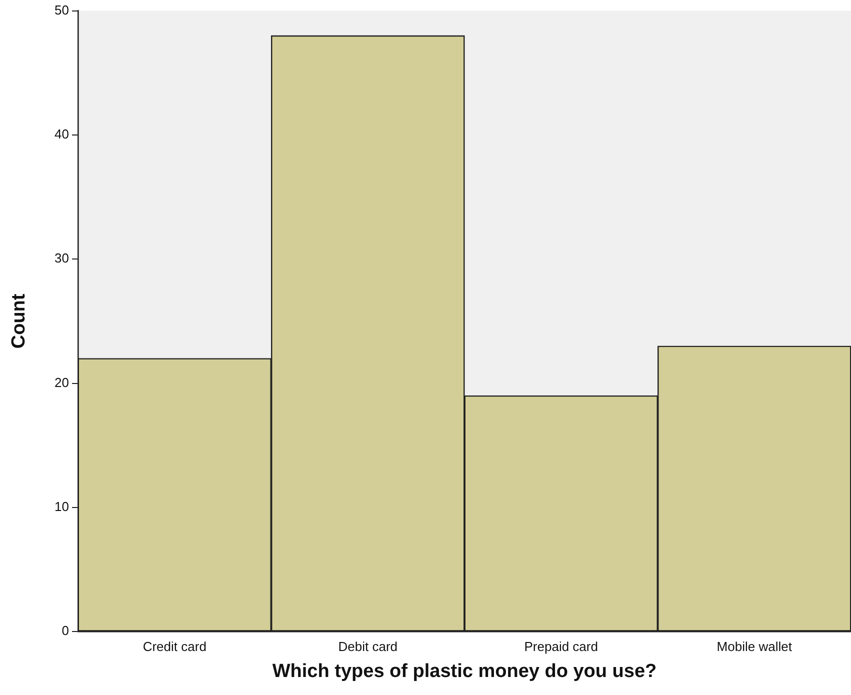  Describe the element at coordinates (61, 382) in the screenshot. I see `y-tick-label: 20` at that location.